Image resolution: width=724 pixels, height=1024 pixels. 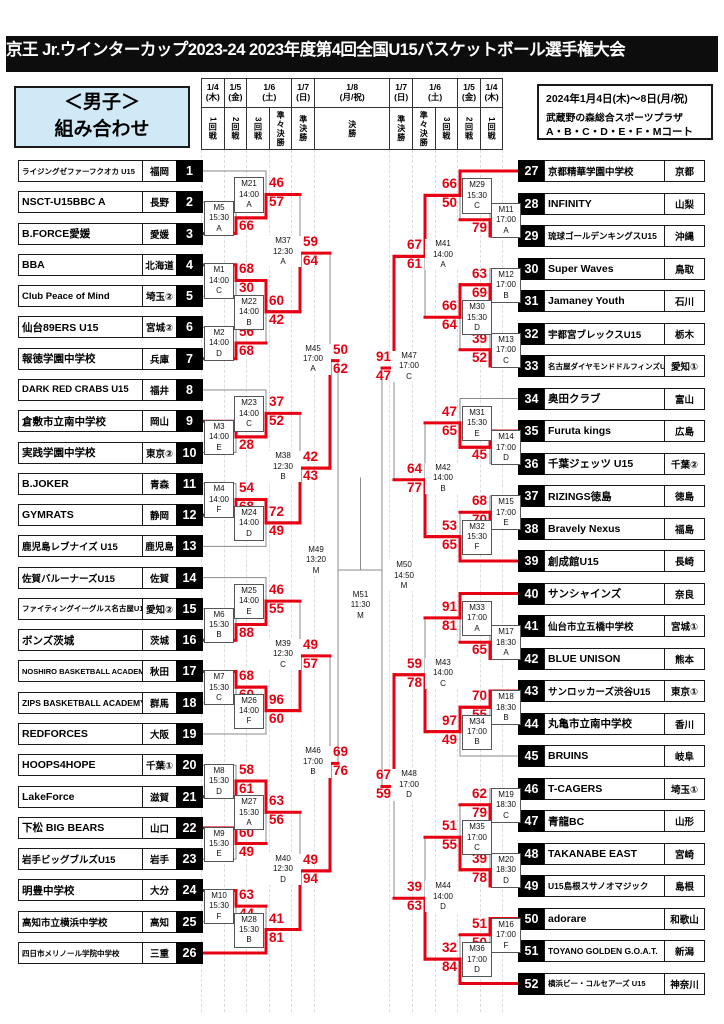 What do you see at coordinates (316, 549) in the screenshot?
I see `match-code: M49` at bounding box center [316, 549].